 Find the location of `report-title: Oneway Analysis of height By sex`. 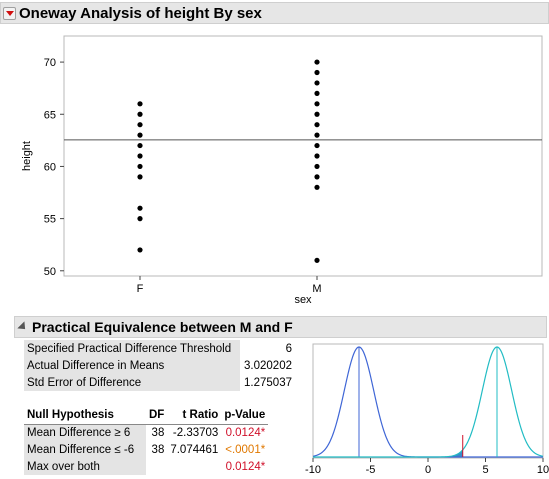

report-title: Oneway Analysis of height By sex is located at coordinates (140, 13).